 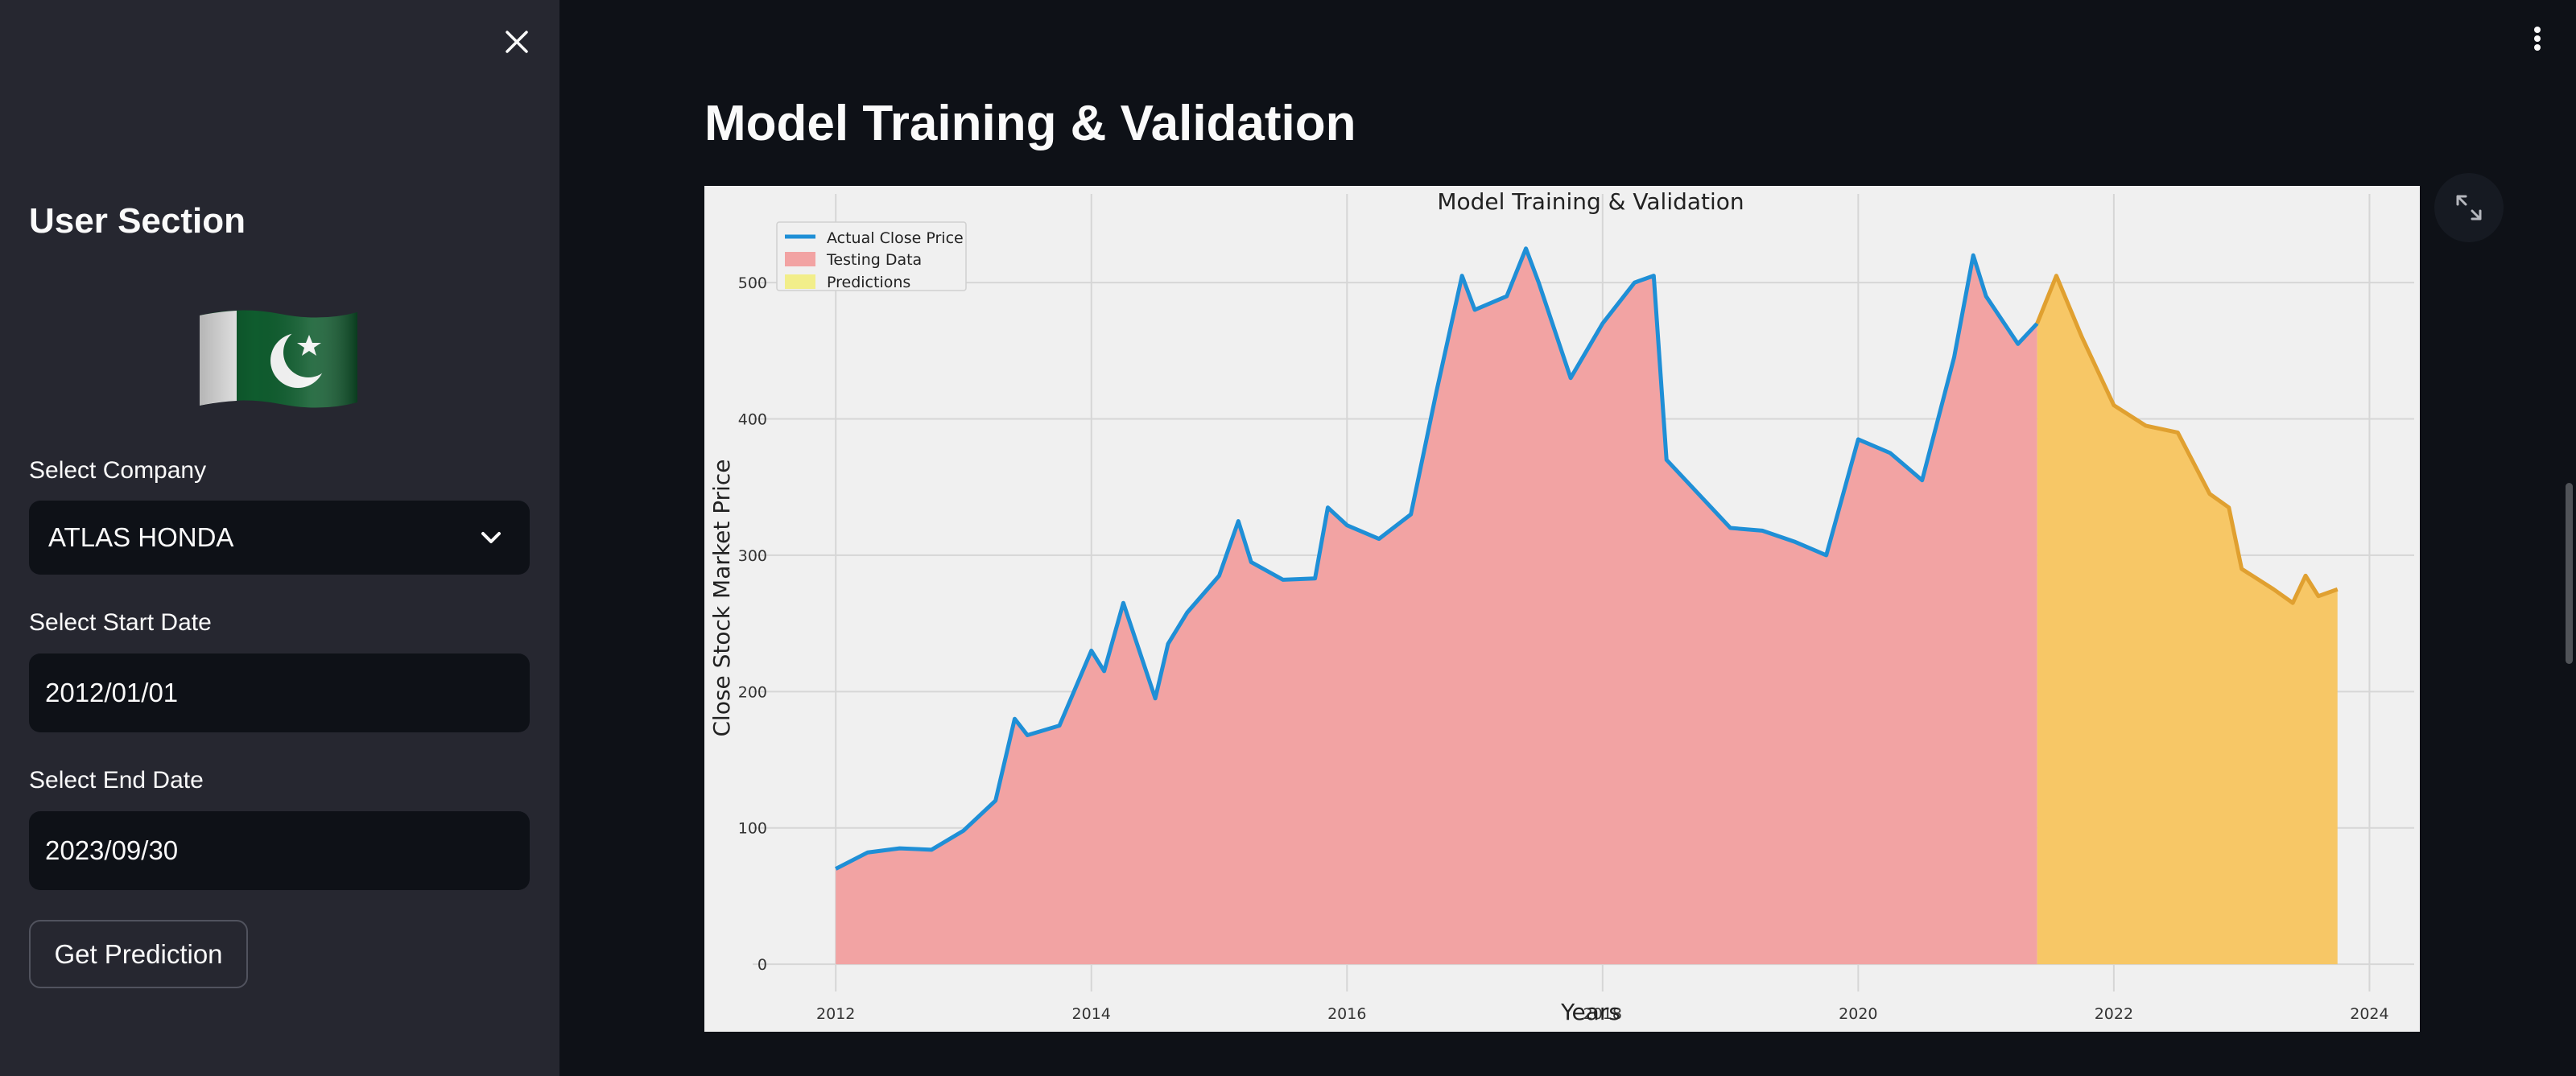 What do you see at coordinates (752, 420) in the screenshot?
I see `y-tick-label: 400` at bounding box center [752, 420].